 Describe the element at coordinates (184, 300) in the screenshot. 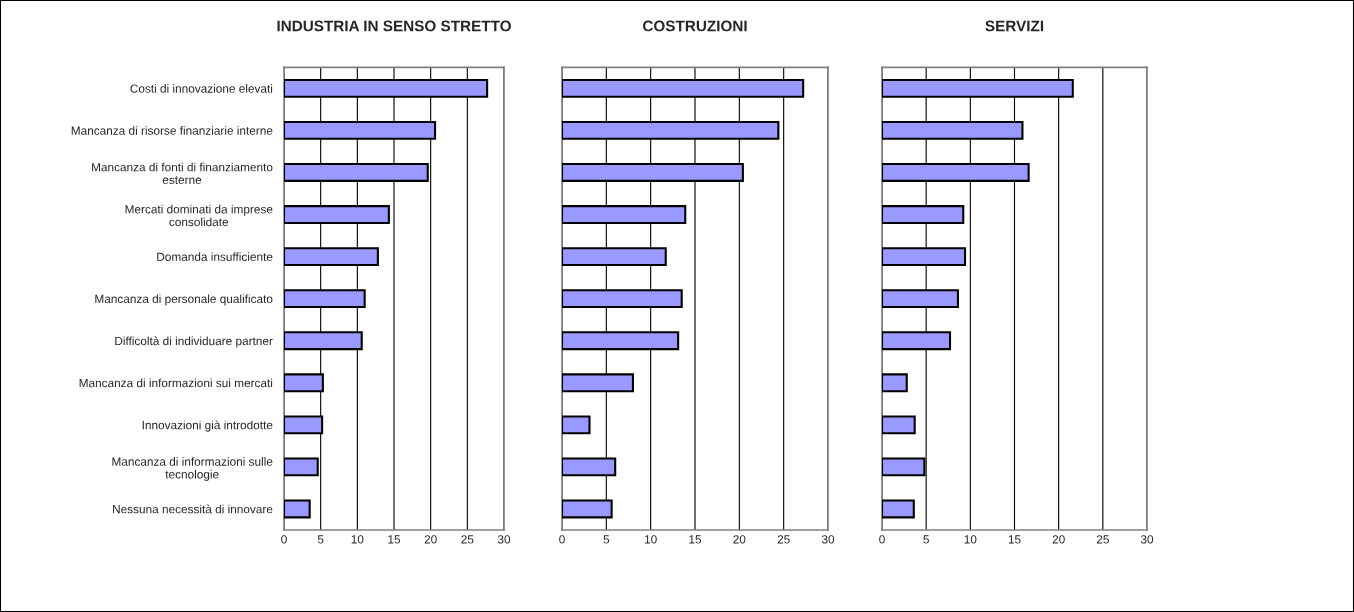

I see `y-tick-label: Mancanza di personale qualificato` at that location.